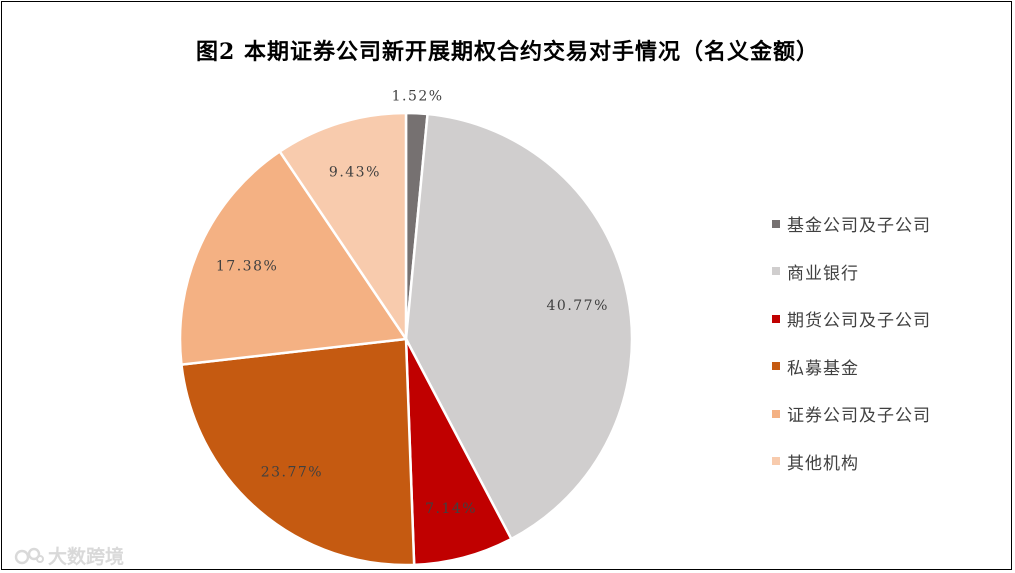 Image resolution: width=1015 pixels, height=573 pixels. I want to click on legend-item-5: 其他机构, so click(887, 462).